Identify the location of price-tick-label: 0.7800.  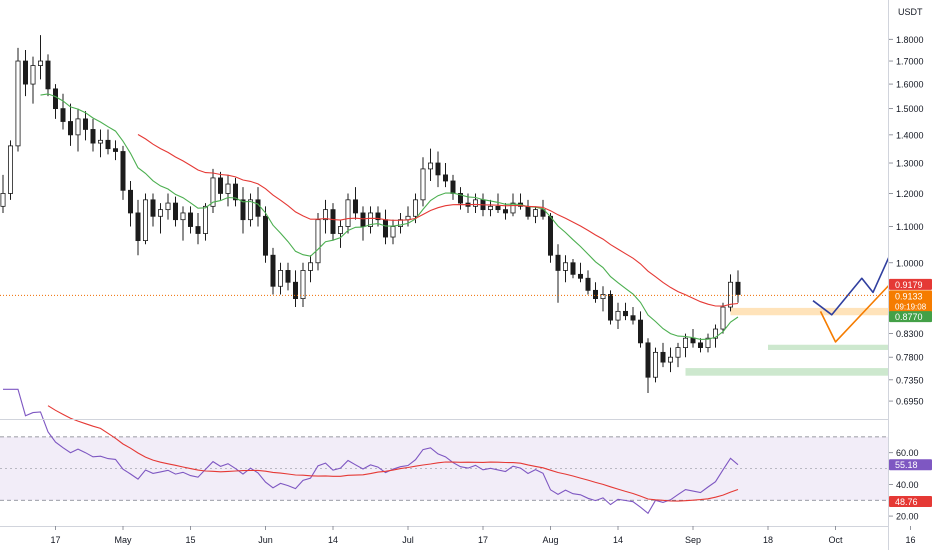
(910, 358).